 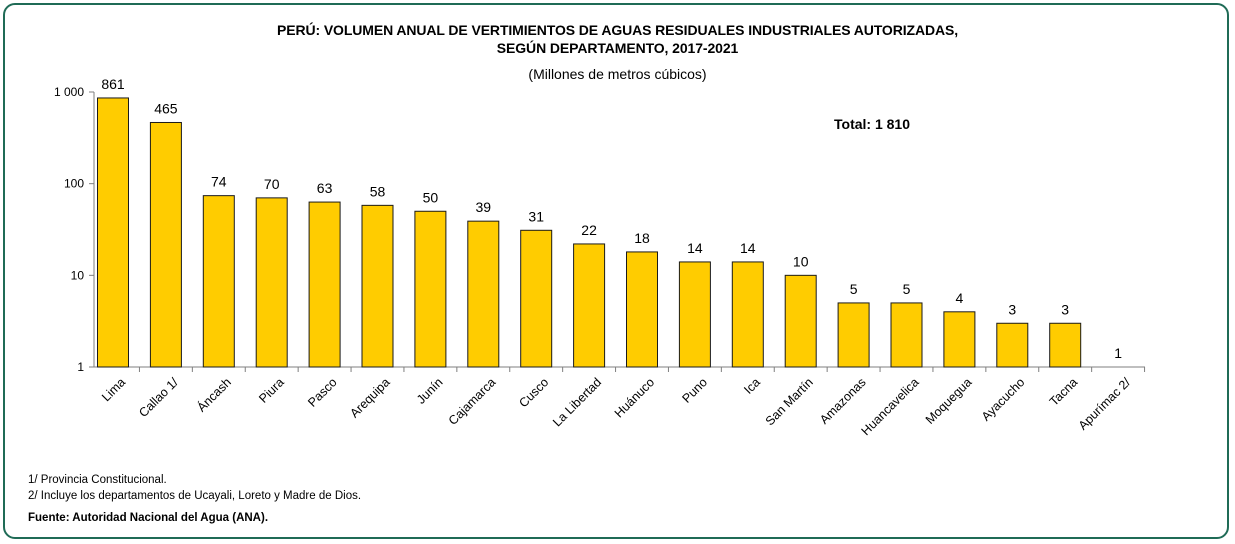 What do you see at coordinates (431, 197) in the screenshot?
I see `value-label: 50` at bounding box center [431, 197].